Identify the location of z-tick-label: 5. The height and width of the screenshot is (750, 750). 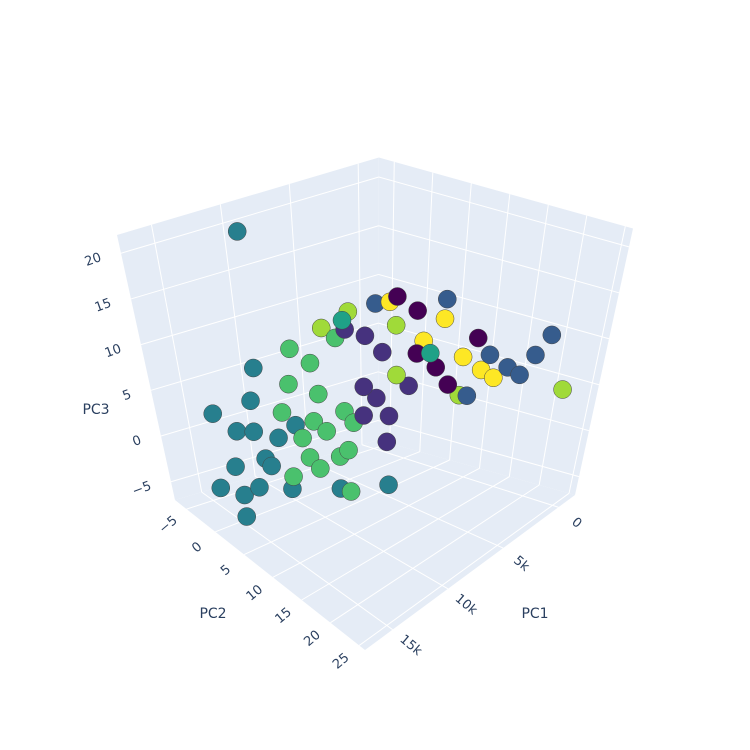
(127, 395).